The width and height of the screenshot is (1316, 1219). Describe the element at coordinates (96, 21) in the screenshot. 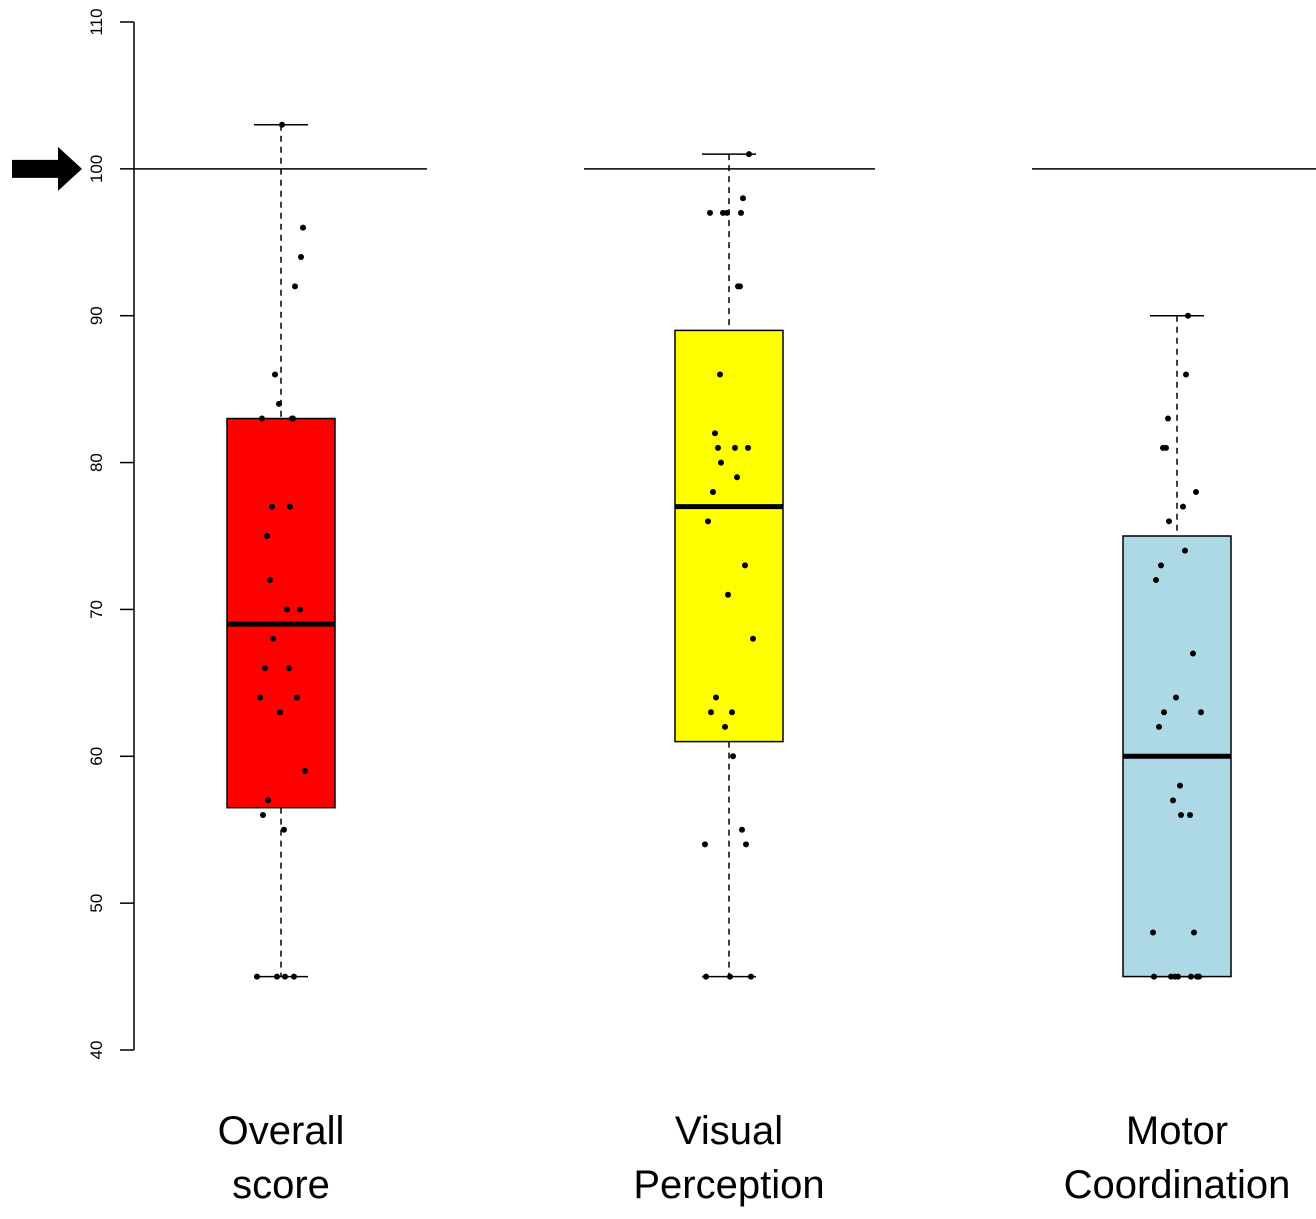

I see `y-tick-label: 110` at that location.